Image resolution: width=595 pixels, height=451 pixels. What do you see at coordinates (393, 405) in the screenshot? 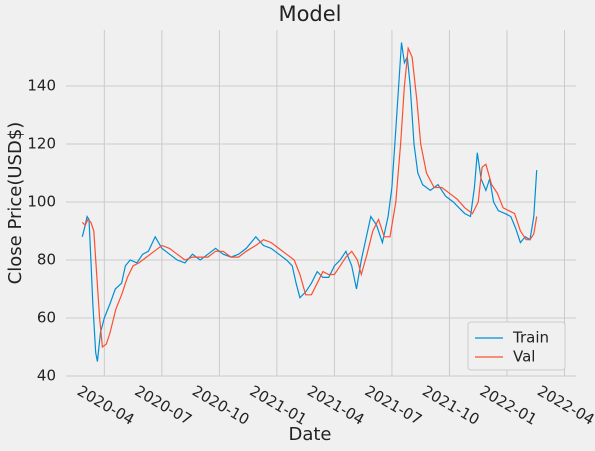
I see `x-tick-label: 2021-07` at bounding box center [393, 405].